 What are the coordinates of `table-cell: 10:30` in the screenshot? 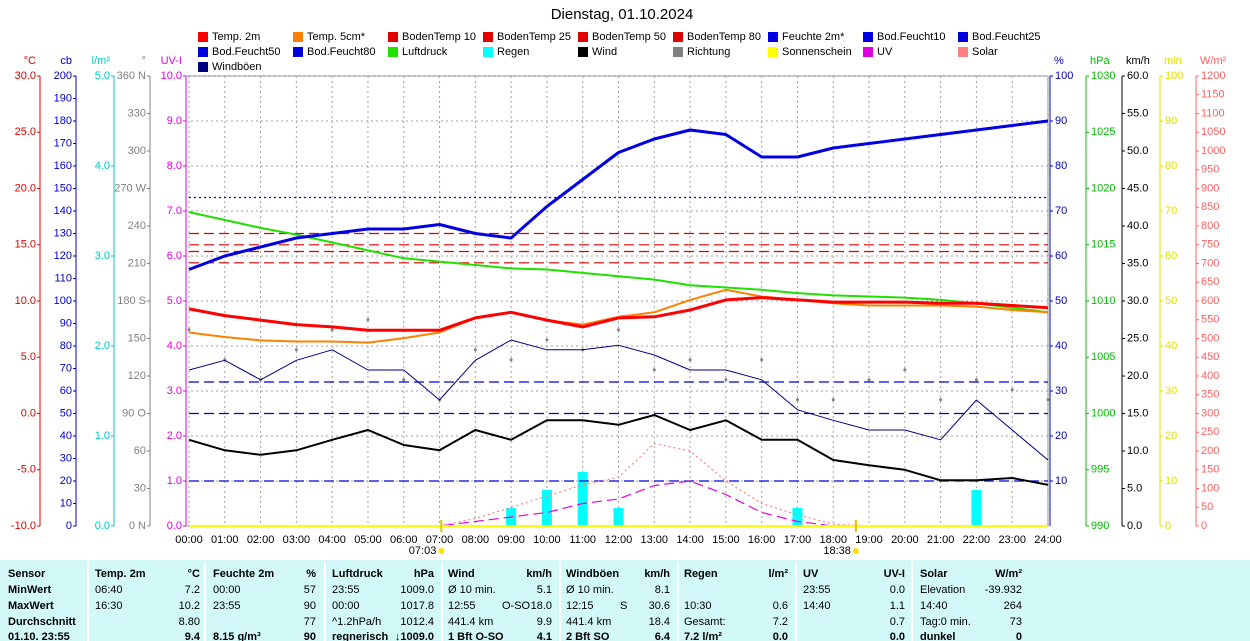 It's located at (698, 606).